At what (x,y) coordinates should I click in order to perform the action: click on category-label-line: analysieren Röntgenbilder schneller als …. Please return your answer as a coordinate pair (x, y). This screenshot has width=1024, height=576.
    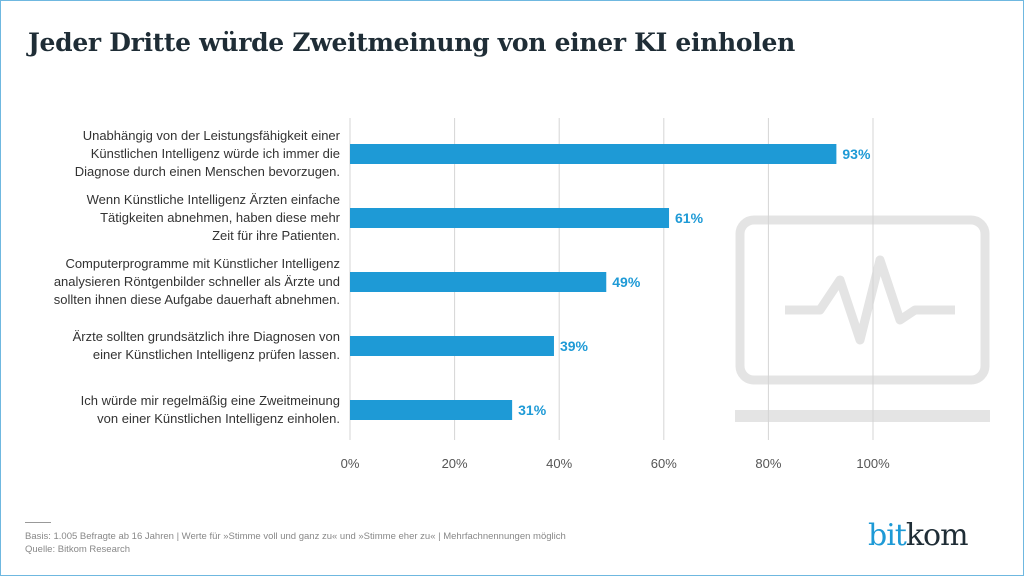
    Looking at the image, I should click on (196, 281).